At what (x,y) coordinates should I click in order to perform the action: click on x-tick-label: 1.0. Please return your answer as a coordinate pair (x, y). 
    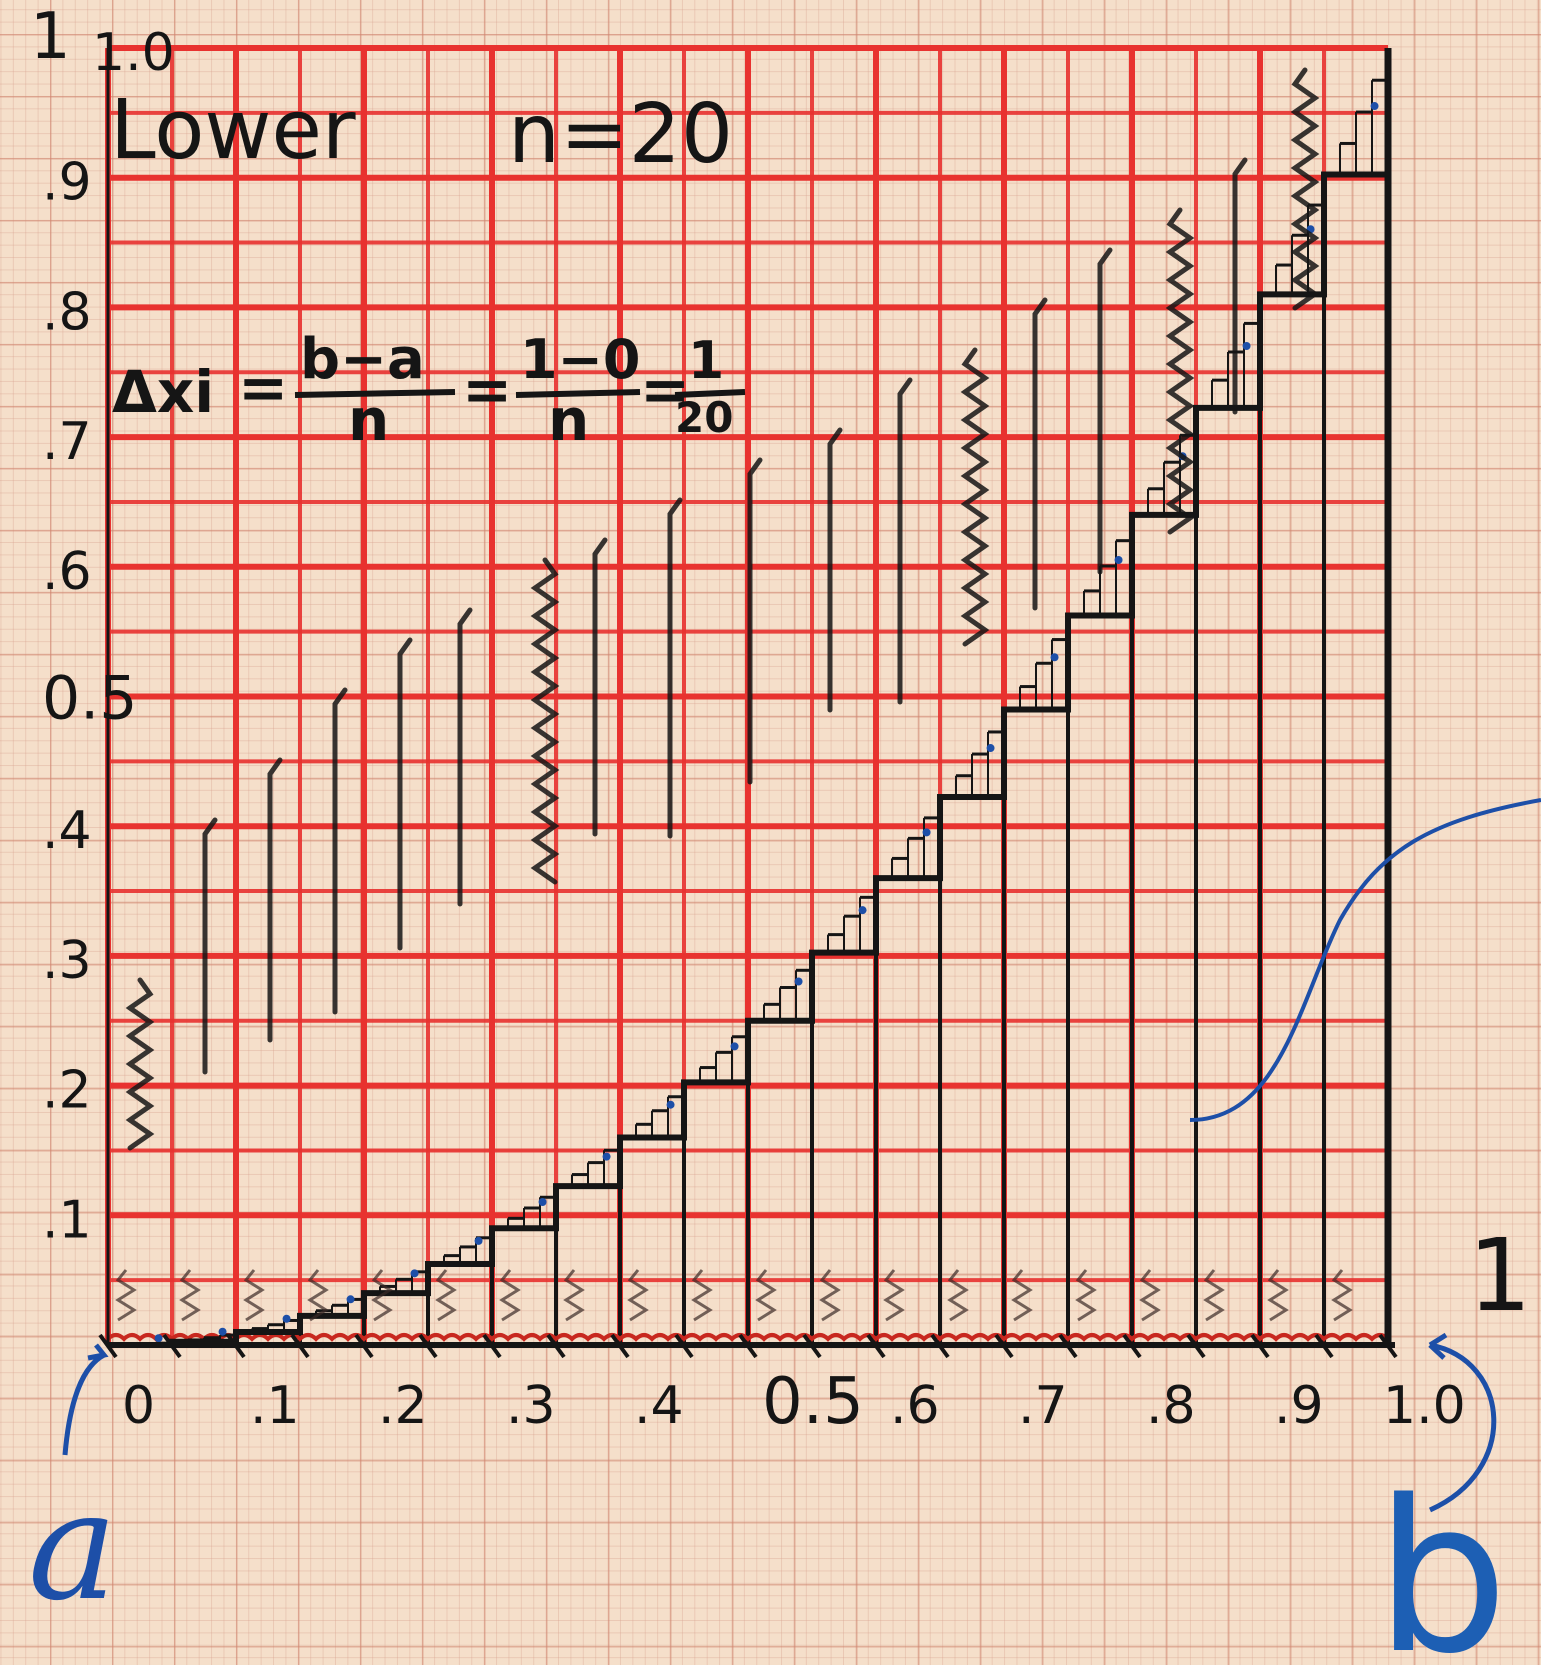
    Looking at the image, I should click on (1424, 1406).